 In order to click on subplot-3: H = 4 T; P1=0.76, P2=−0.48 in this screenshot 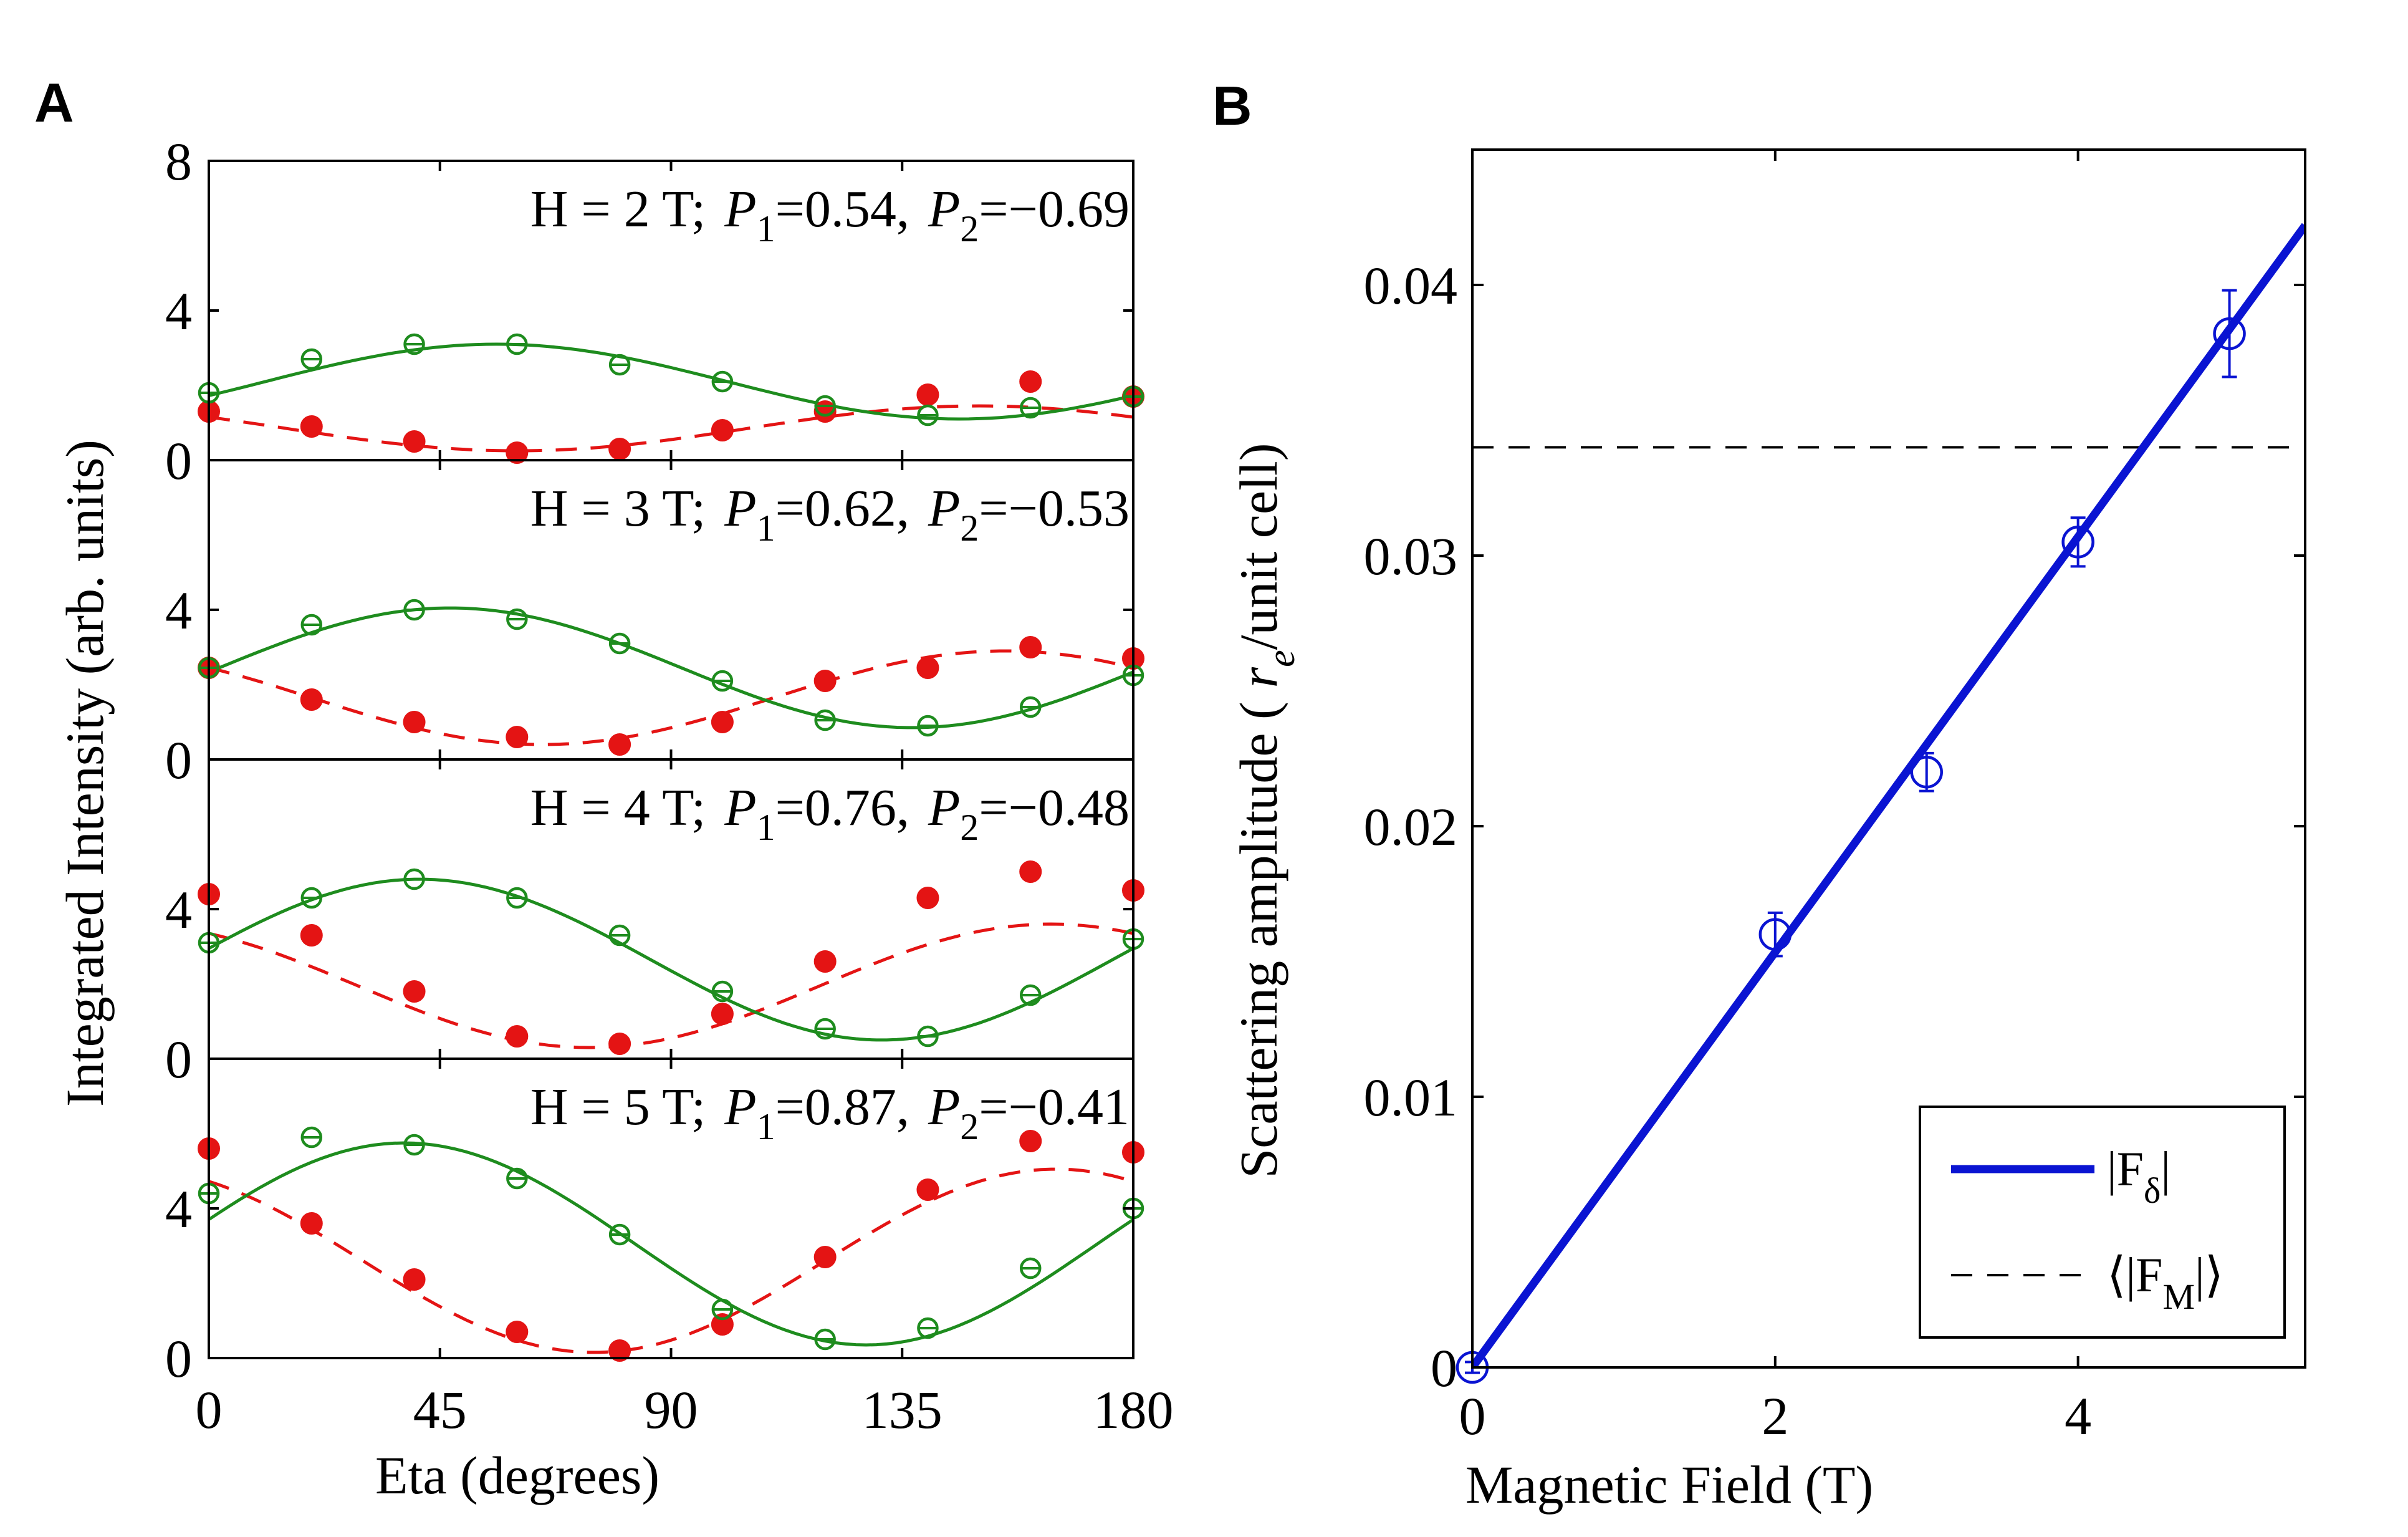, I will do `click(671, 917)`.